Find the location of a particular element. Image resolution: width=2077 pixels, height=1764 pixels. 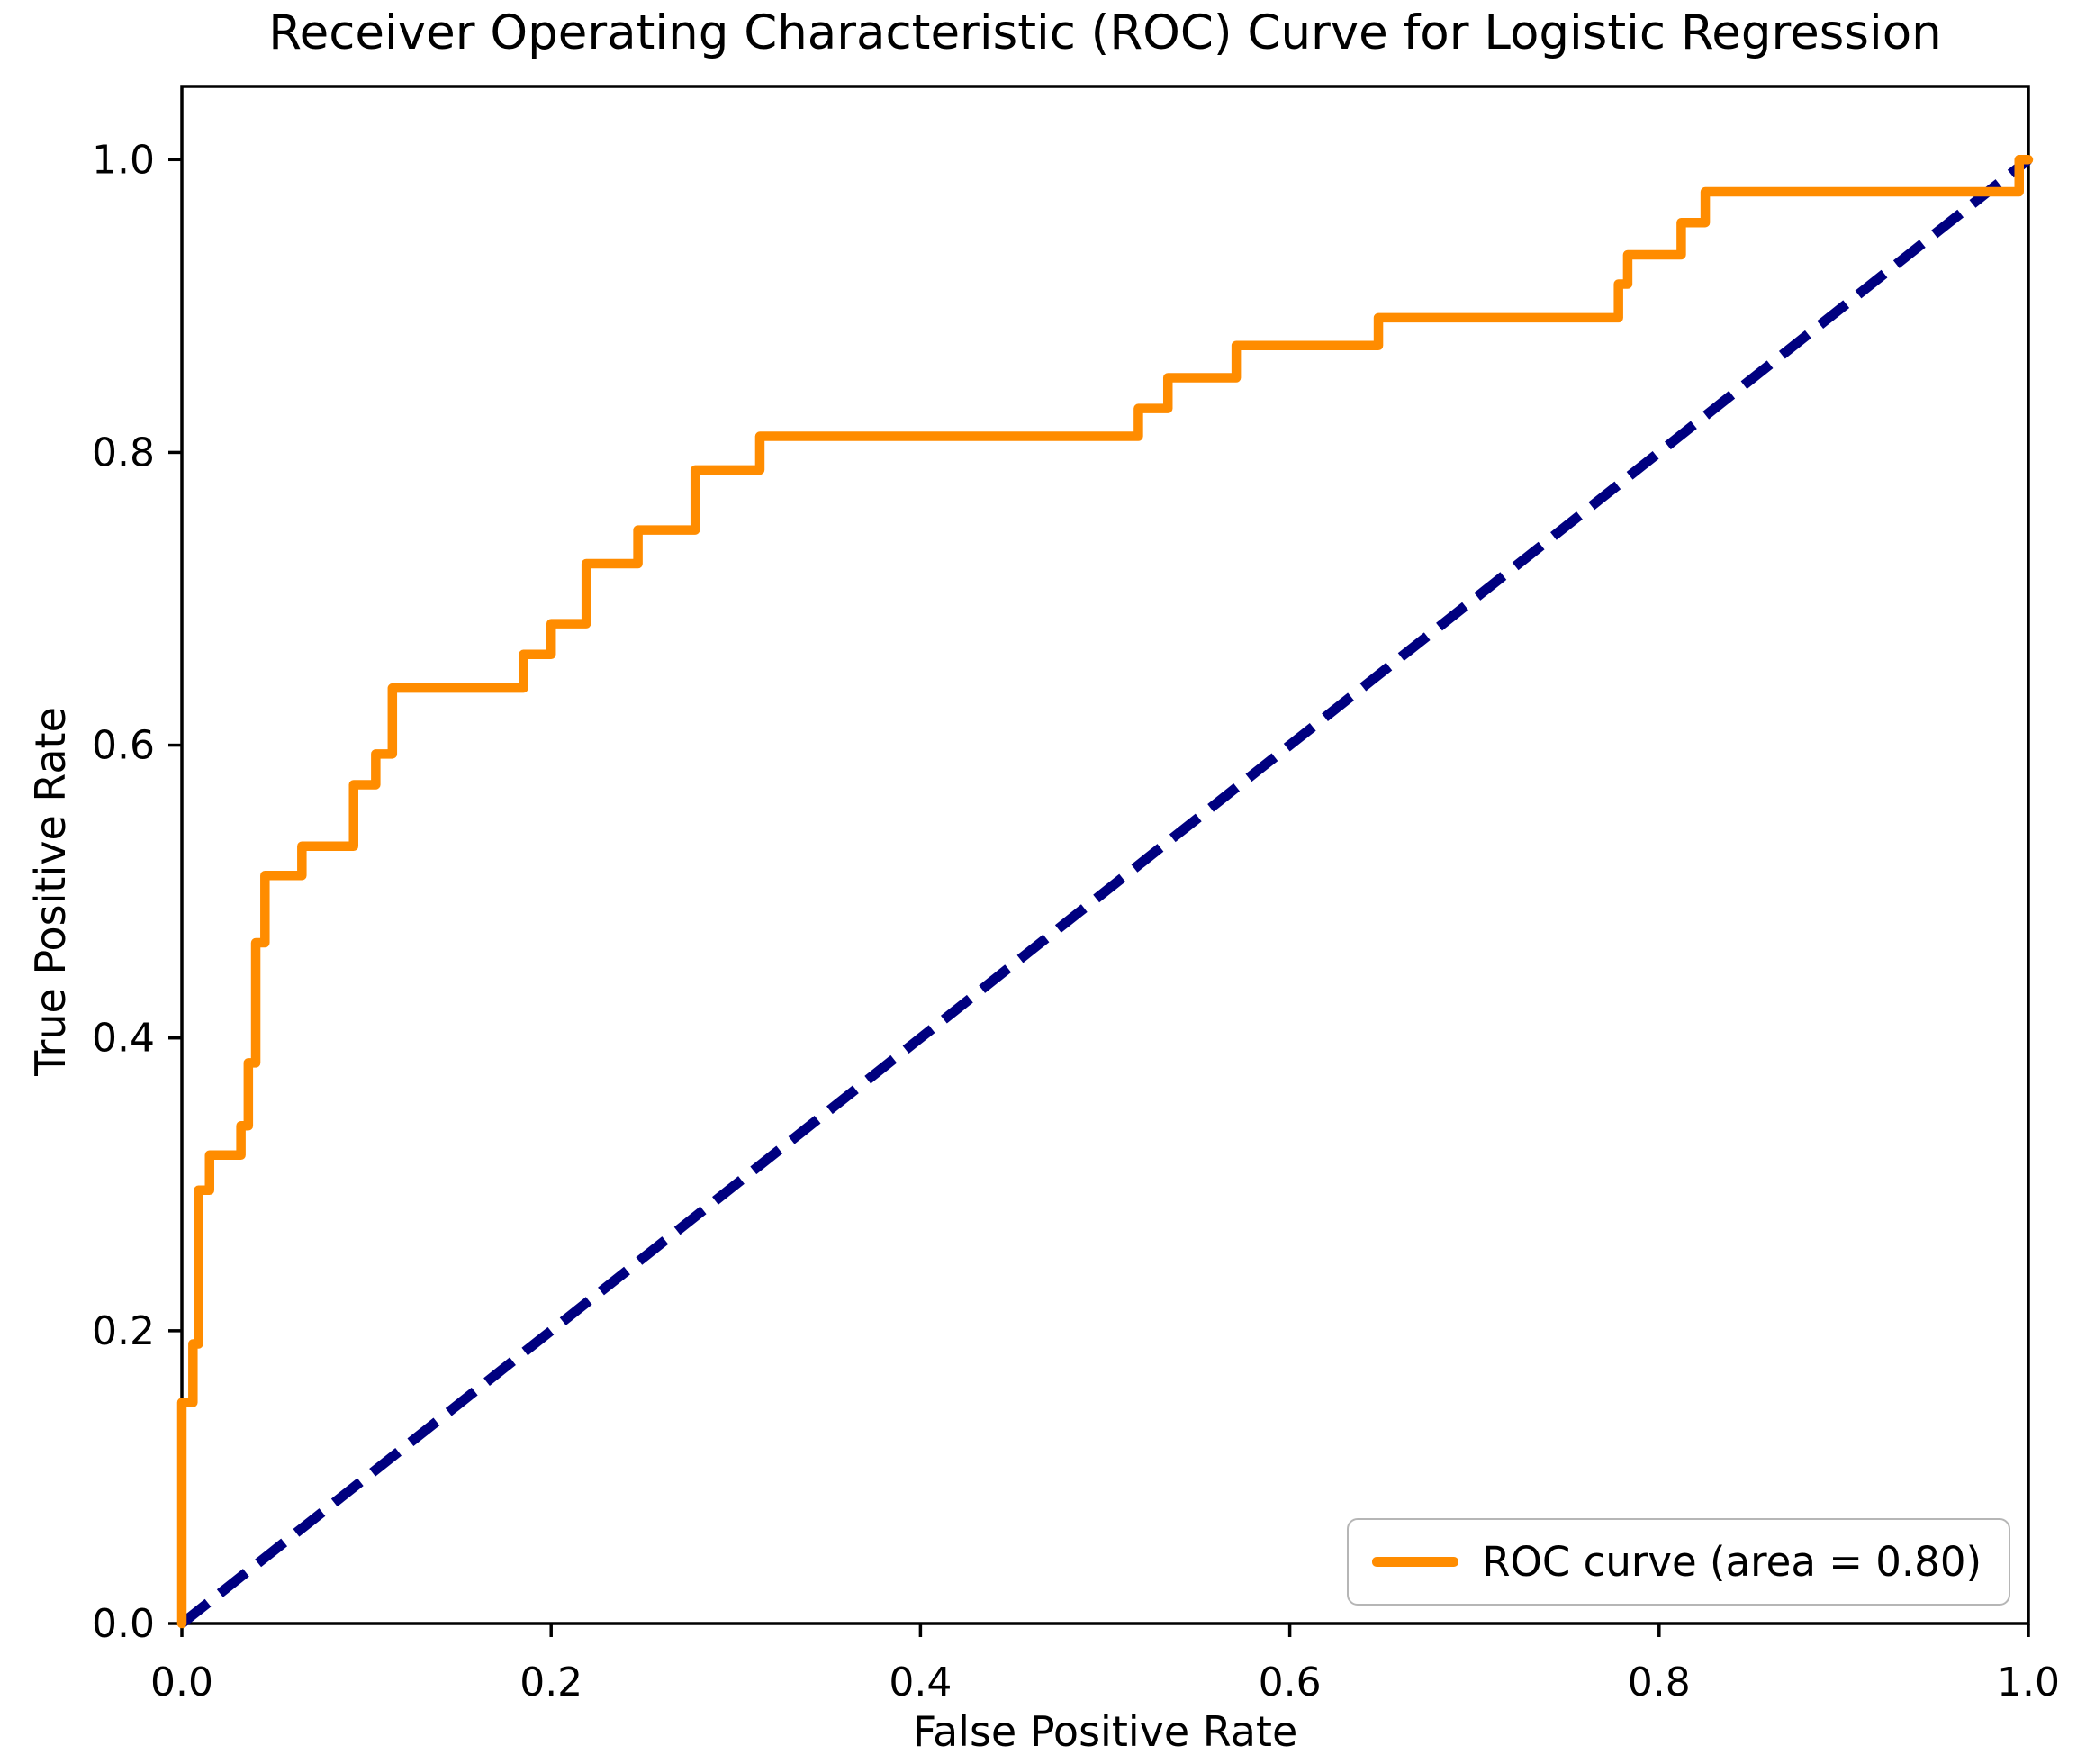

y-tick-label: 1.0 is located at coordinates (123, 160).